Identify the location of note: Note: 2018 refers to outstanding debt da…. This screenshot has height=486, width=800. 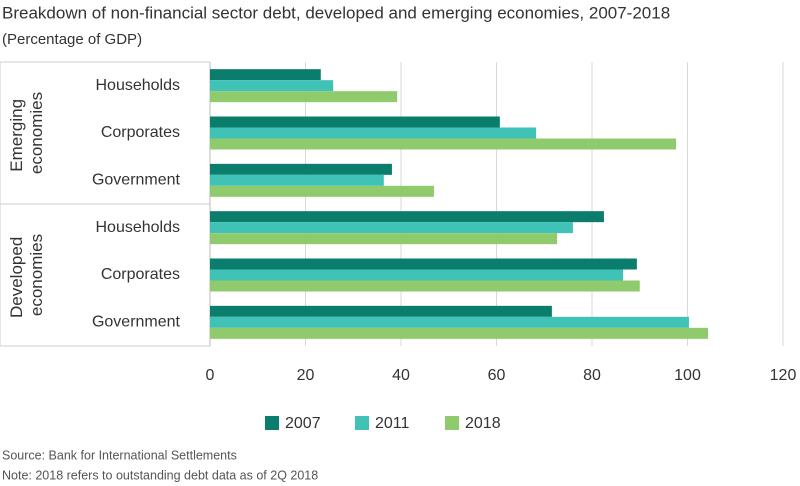
(160, 475).